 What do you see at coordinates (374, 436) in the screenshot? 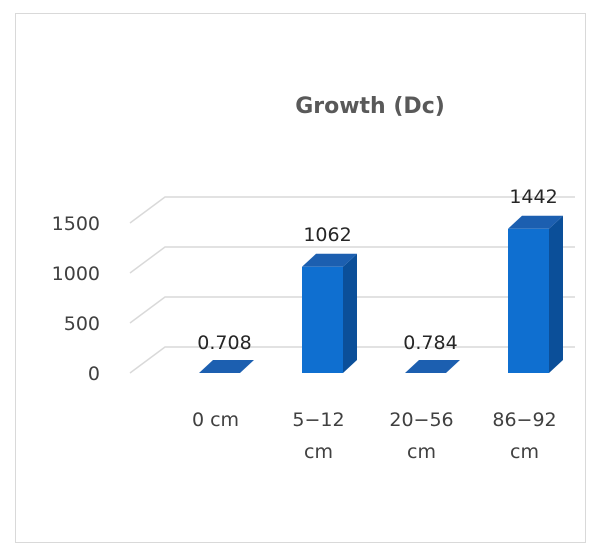
I see `category-labels: 0 cm 5−12 cm 20−56 cm 86−92 cm` at bounding box center [374, 436].